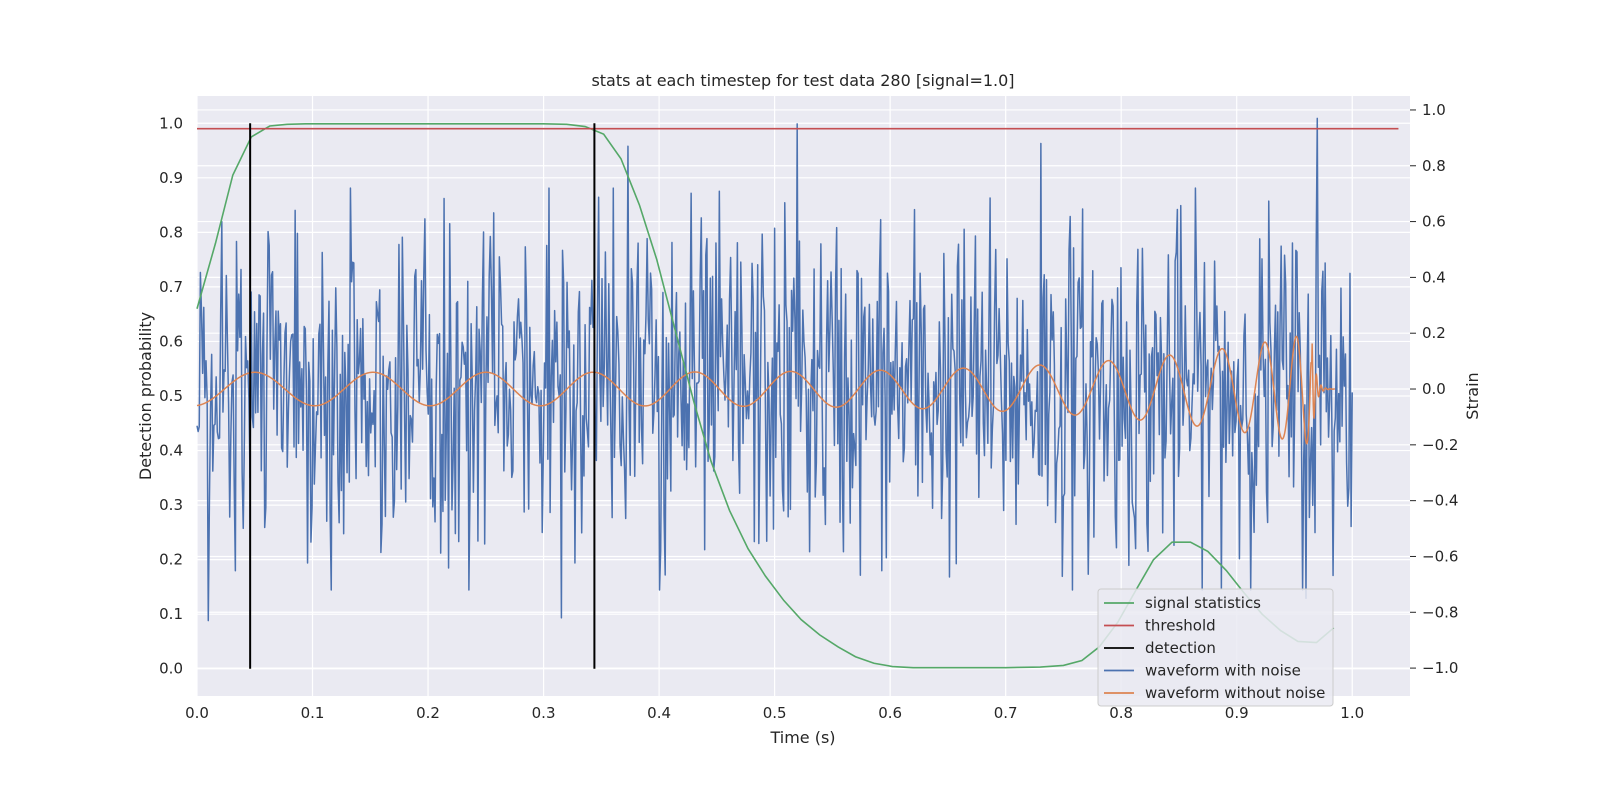  What do you see at coordinates (802, 737) in the screenshot?
I see `x-axis-title: Time (s)` at bounding box center [802, 737].